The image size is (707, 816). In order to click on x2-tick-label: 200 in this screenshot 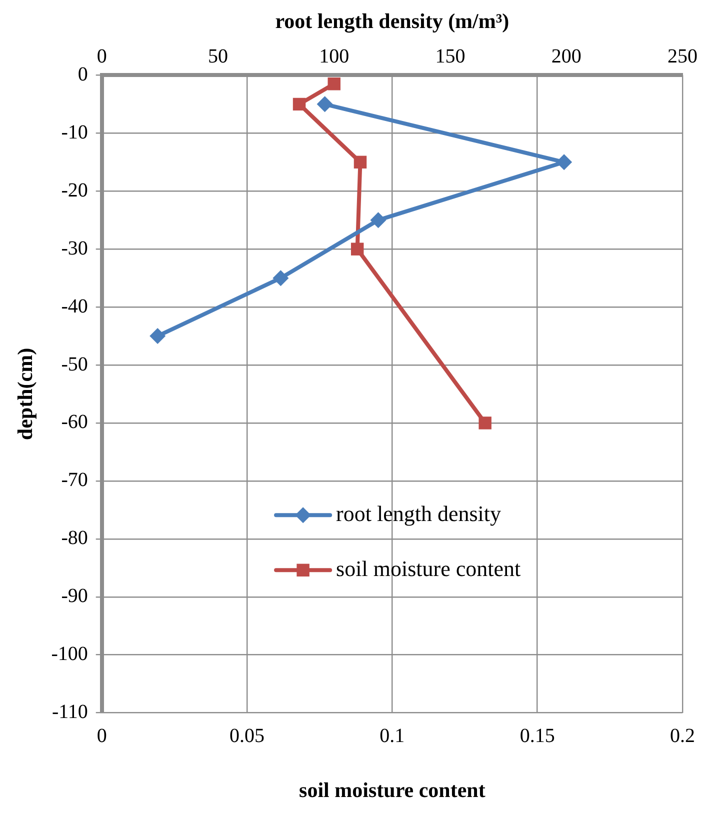, I will do `click(566, 56)`.